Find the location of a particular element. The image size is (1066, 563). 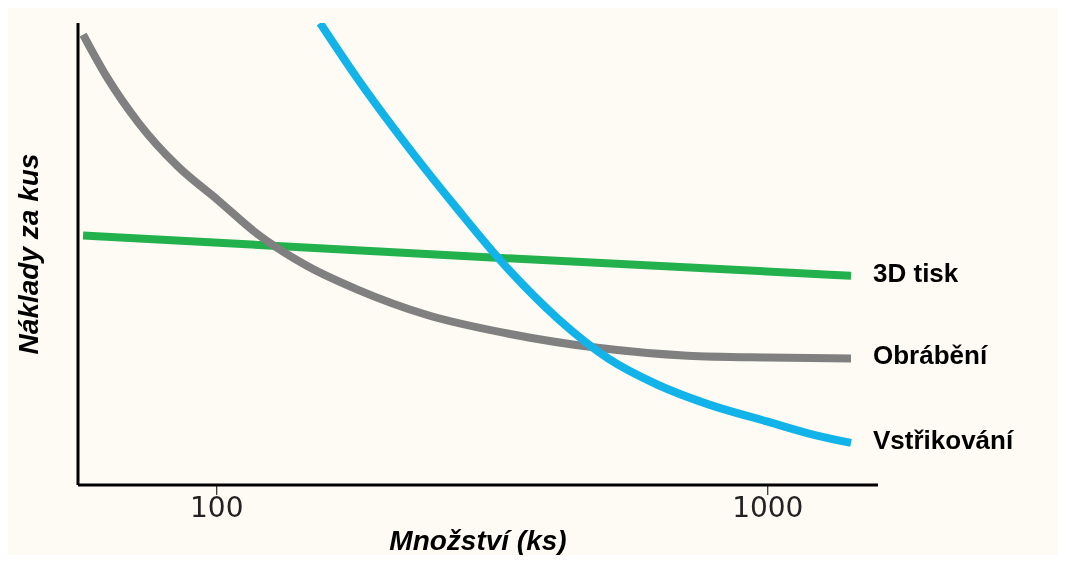

y-axis-title: Náklady za kus is located at coordinates (28, 254).